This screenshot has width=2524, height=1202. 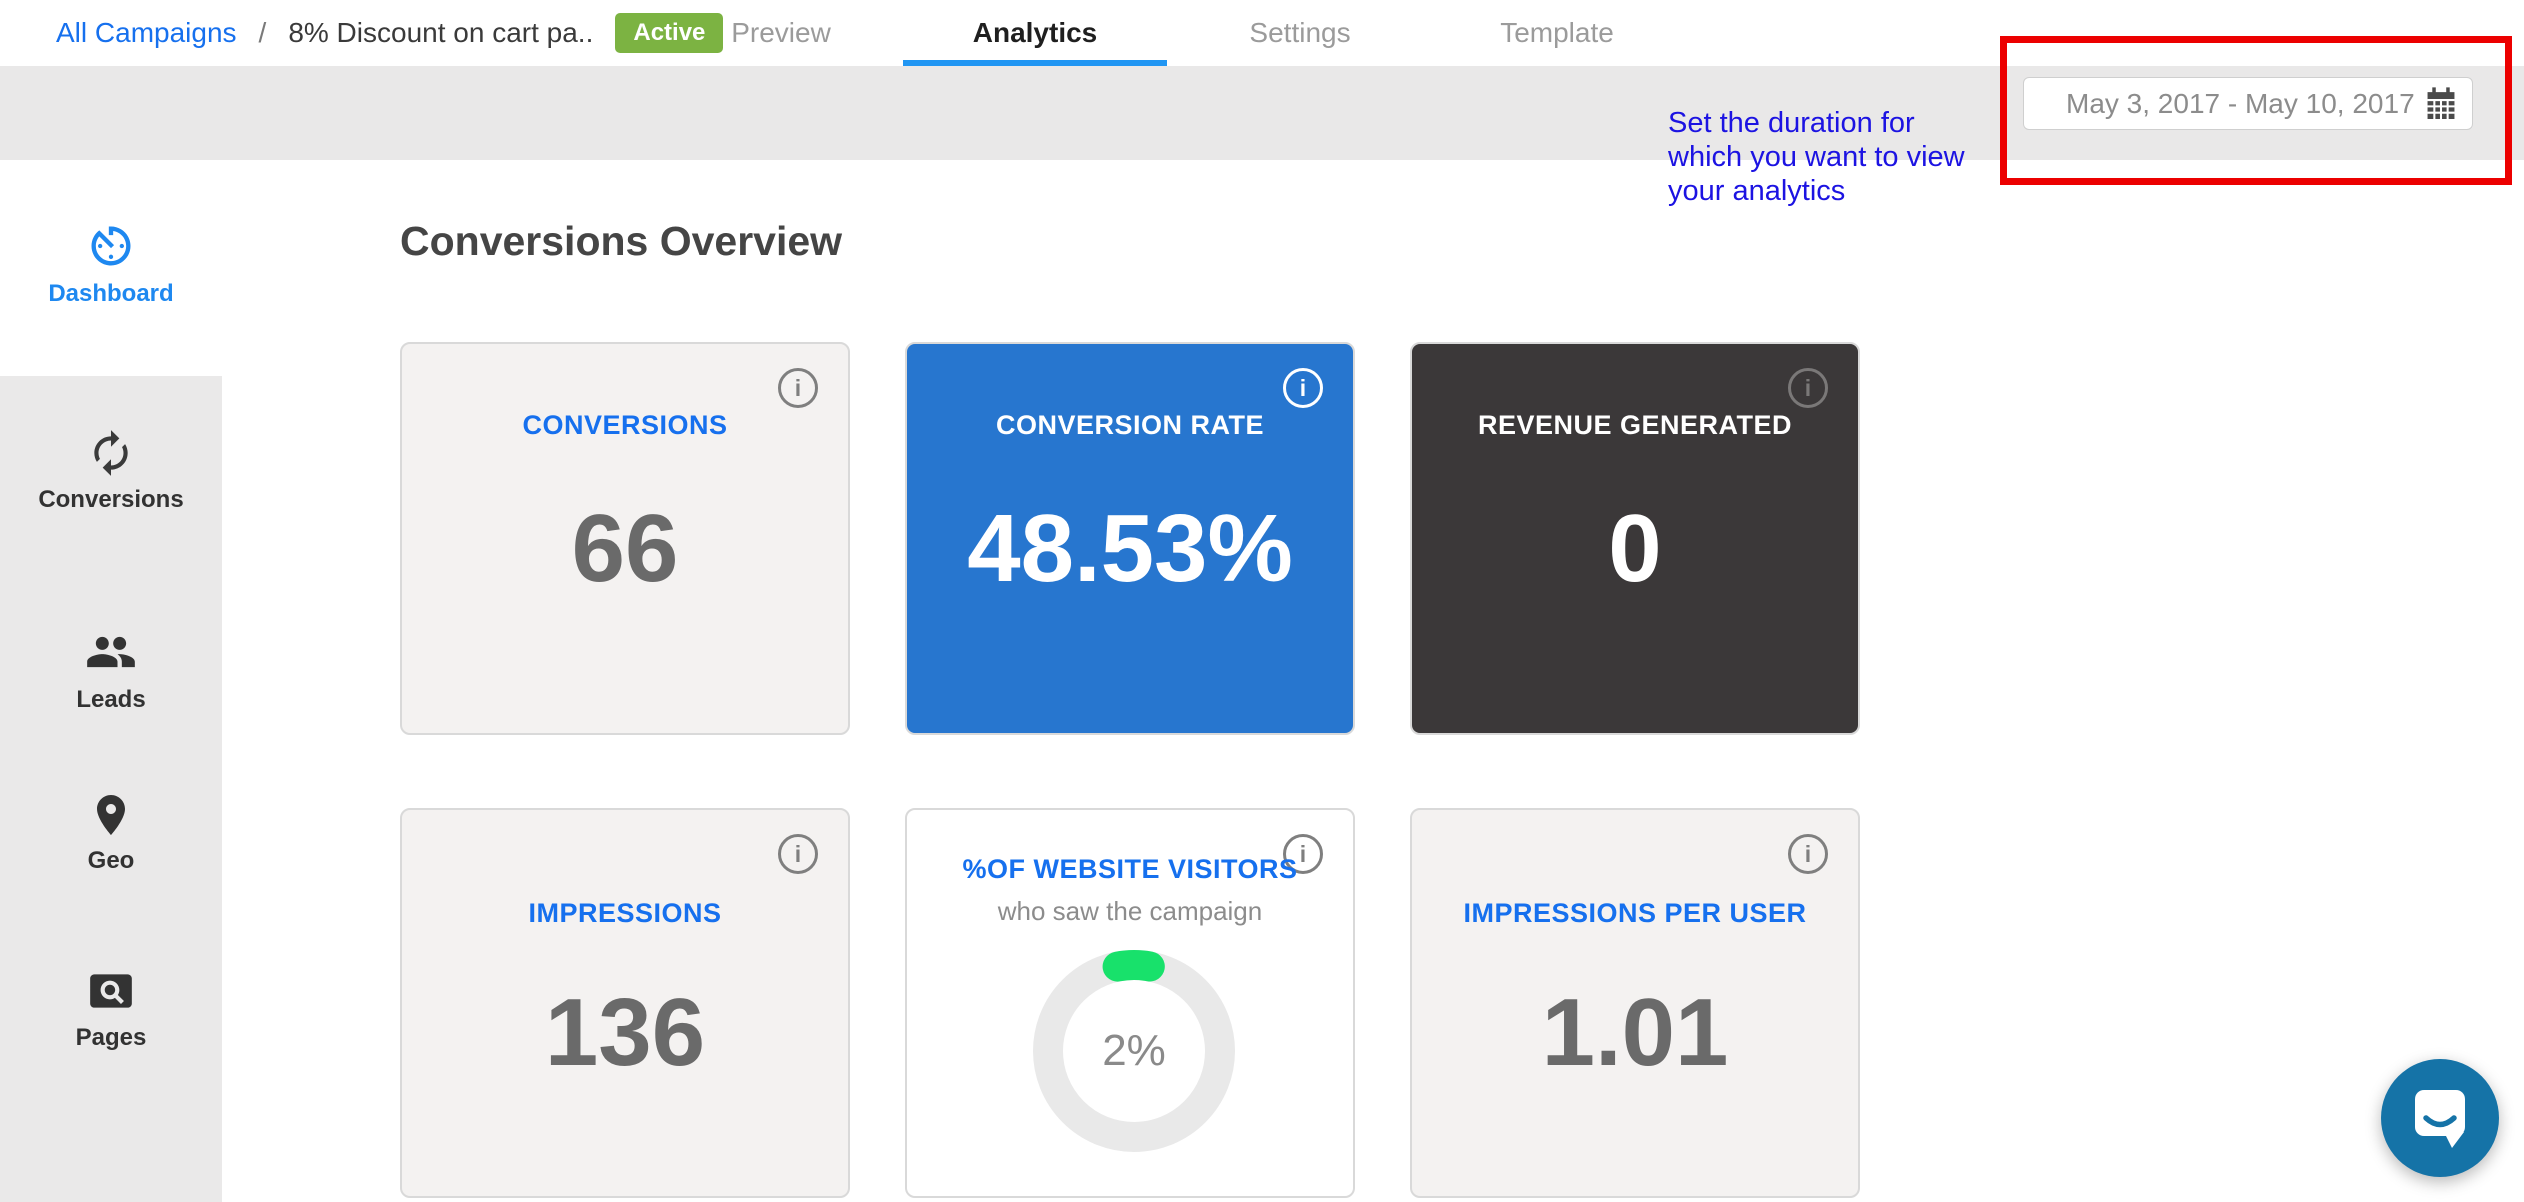 I want to click on chat-bubble-icon, so click(x=2440, y=1119).